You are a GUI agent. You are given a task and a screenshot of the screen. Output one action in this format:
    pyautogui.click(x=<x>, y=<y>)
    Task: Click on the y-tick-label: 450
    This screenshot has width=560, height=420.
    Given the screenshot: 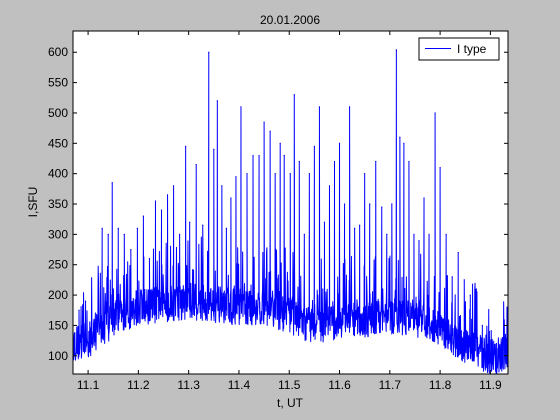 What is the action you would take?
    pyautogui.click(x=58, y=143)
    